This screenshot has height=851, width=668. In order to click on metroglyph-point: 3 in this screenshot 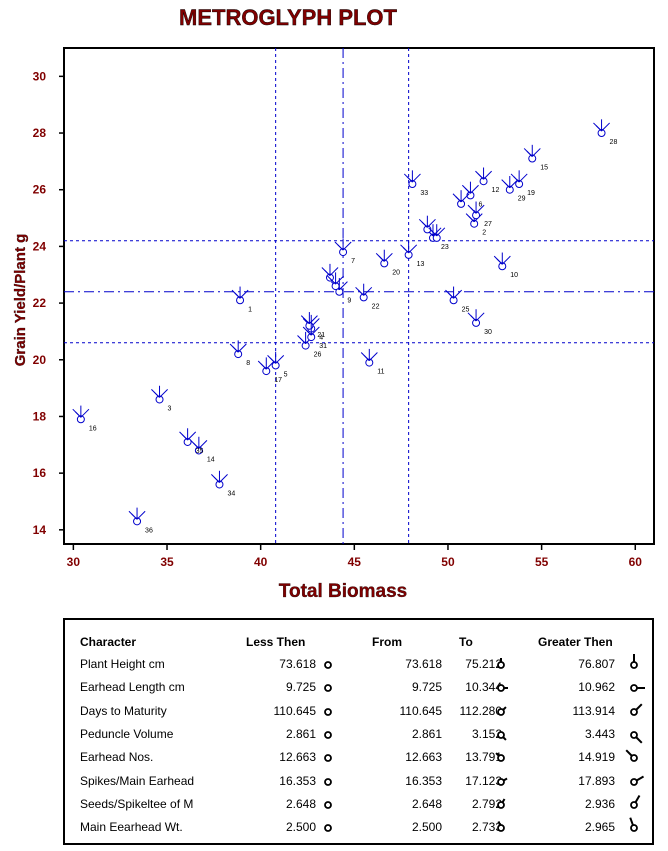, I will do `click(161, 398)`.